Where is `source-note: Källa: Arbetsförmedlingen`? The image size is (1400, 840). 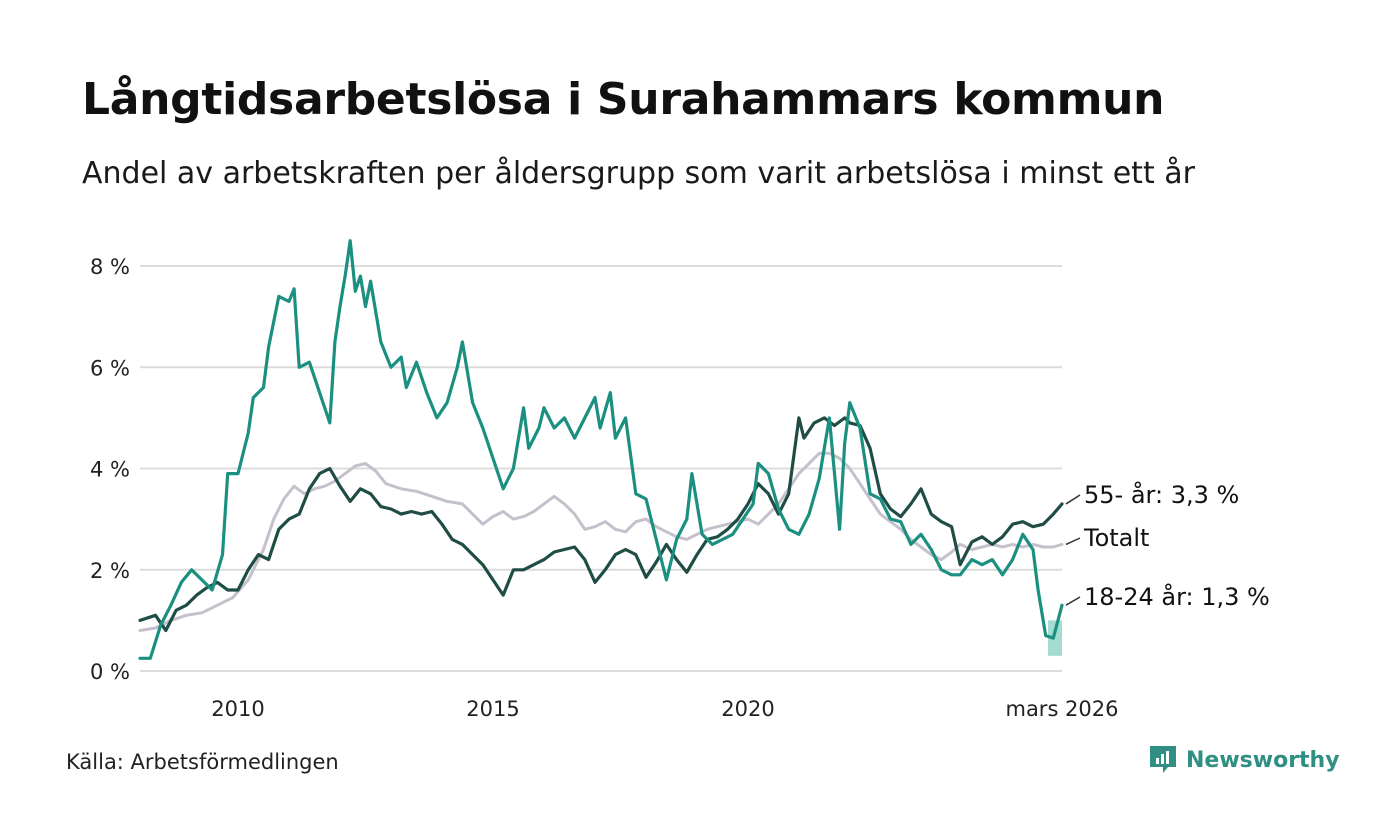 source-note: Källa: Arbetsförmedlingen is located at coordinates (202, 762).